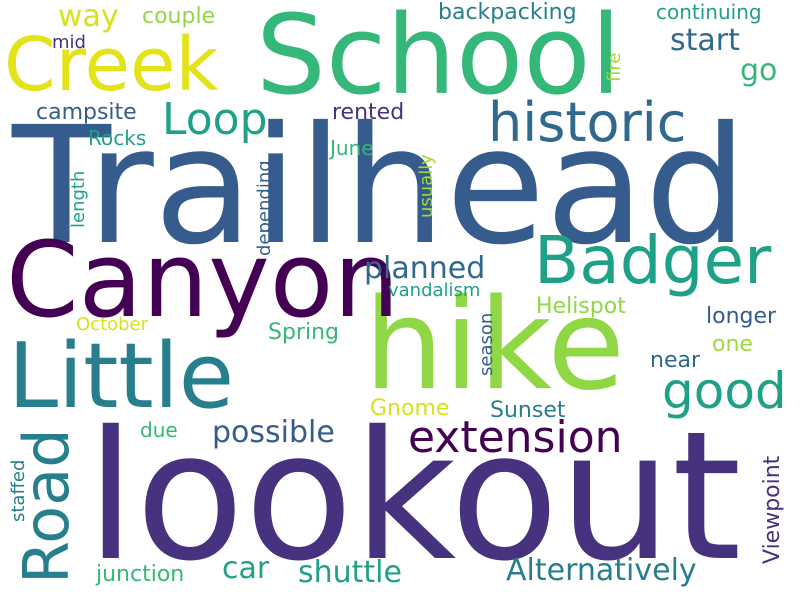  What do you see at coordinates (18, 490) in the screenshot?
I see `word-staffed: staffed` at bounding box center [18, 490].